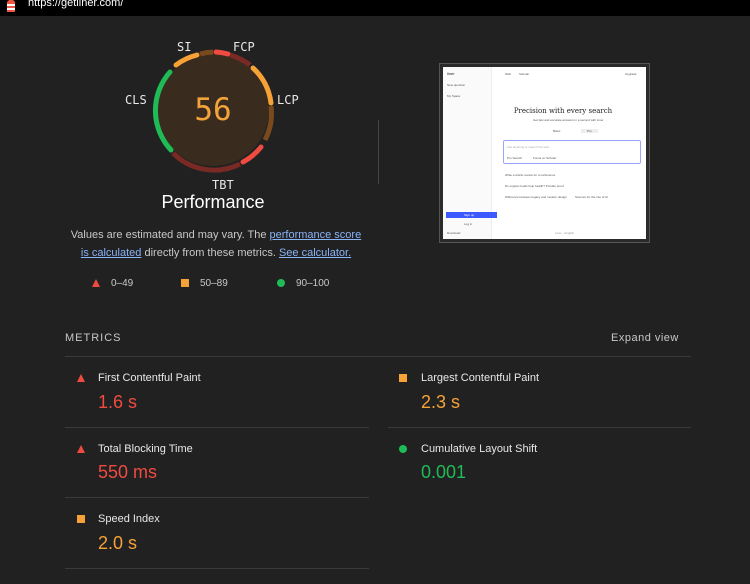 This screenshot has height=584, width=750. I want to click on thumb-my-space: My Space, so click(454, 96).